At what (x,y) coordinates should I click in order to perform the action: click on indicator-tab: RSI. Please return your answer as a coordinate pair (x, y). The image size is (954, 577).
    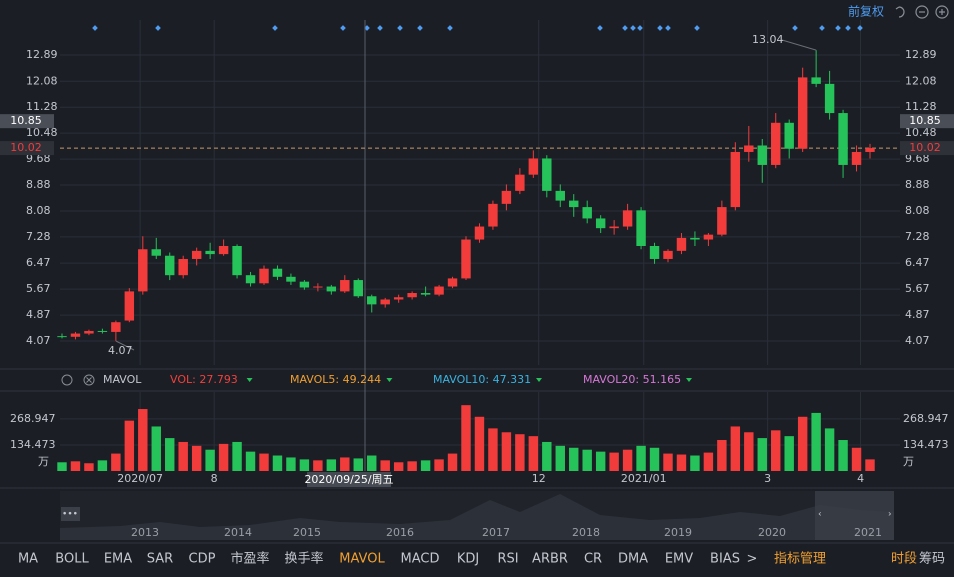
    Looking at the image, I should click on (507, 559).